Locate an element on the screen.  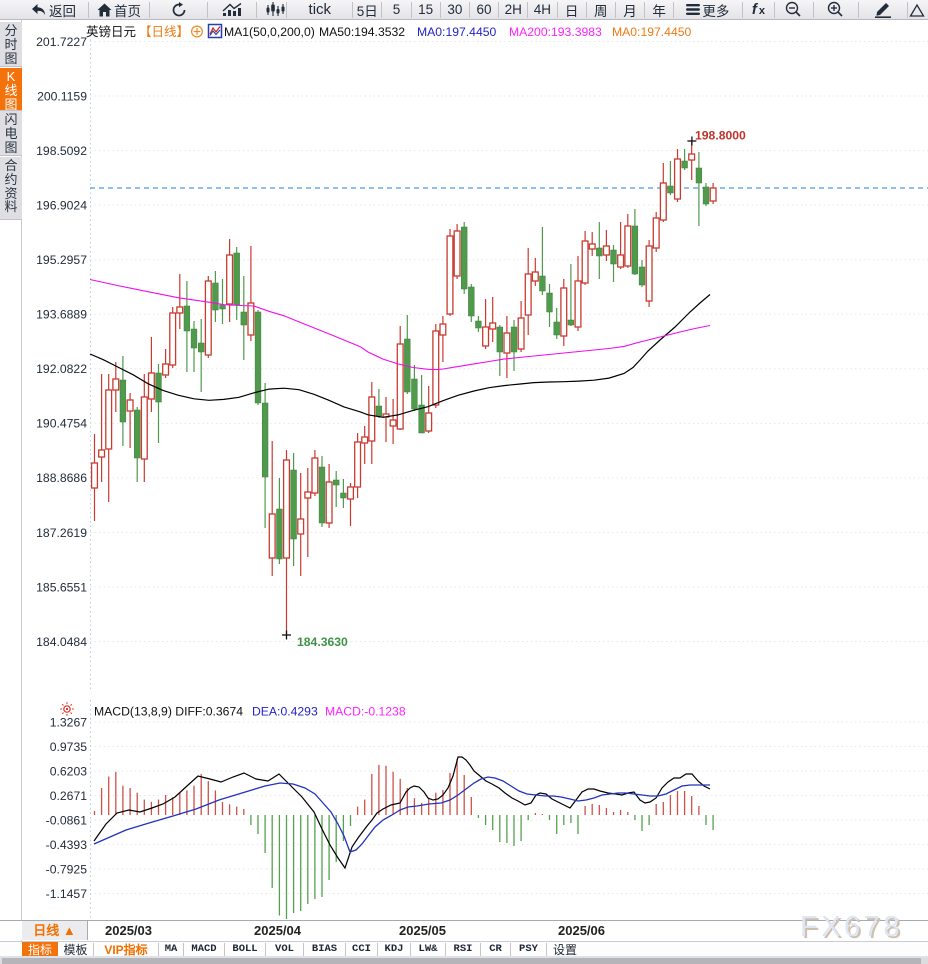
svg-text: -0.4393 is located at coordinates (67, 845).